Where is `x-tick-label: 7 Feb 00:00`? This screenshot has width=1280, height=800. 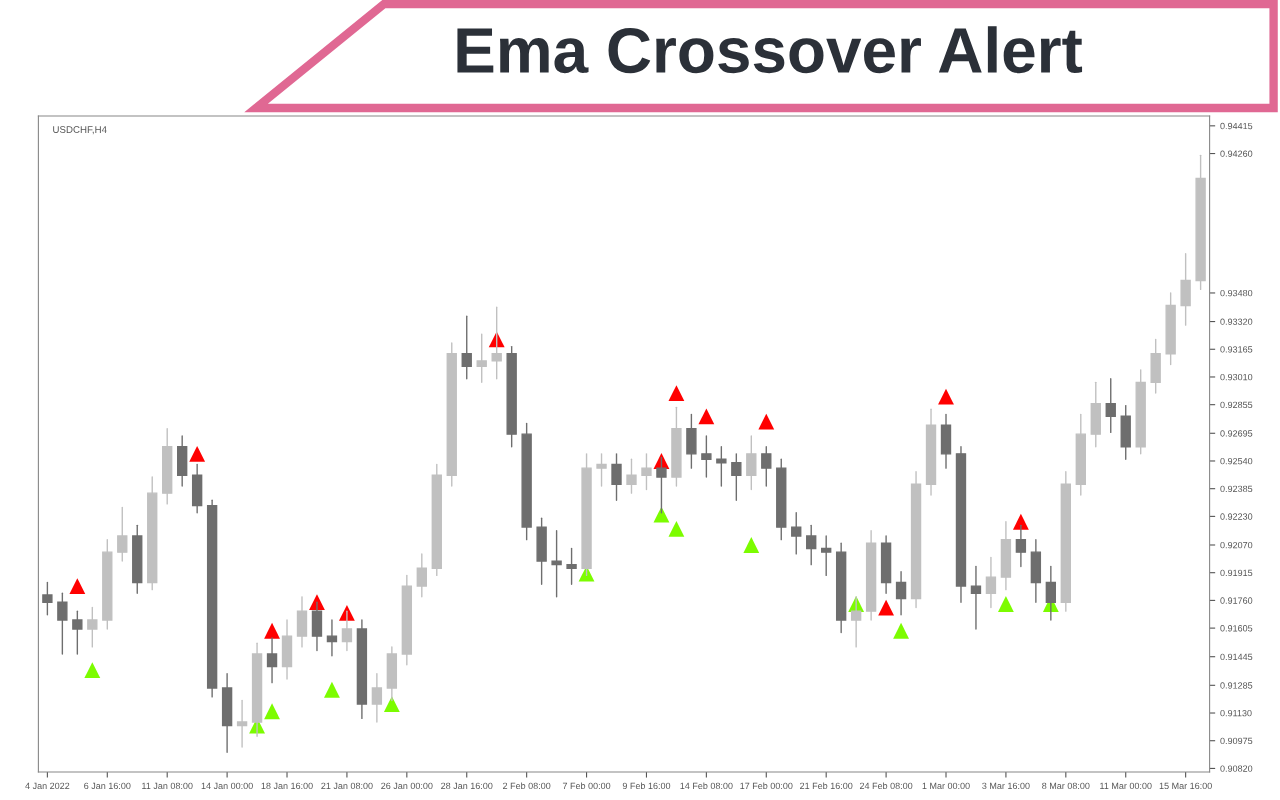
x-tick-label: 7 Feb 00:00 is located at coordinates (586, 786).